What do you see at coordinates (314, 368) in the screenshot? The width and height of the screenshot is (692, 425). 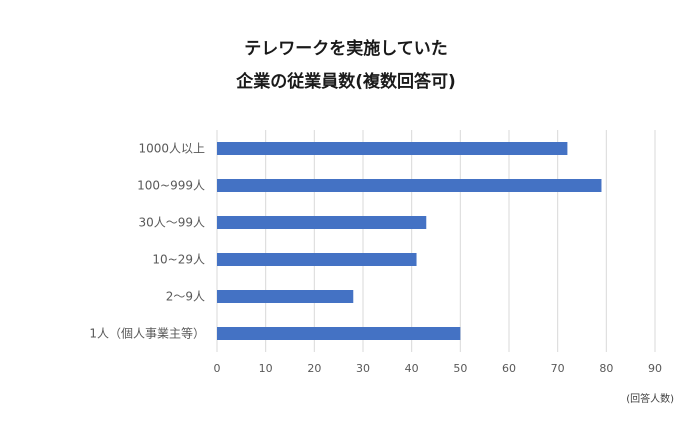 I see `x-tick-label: 20` at bounding box center [314, 368].